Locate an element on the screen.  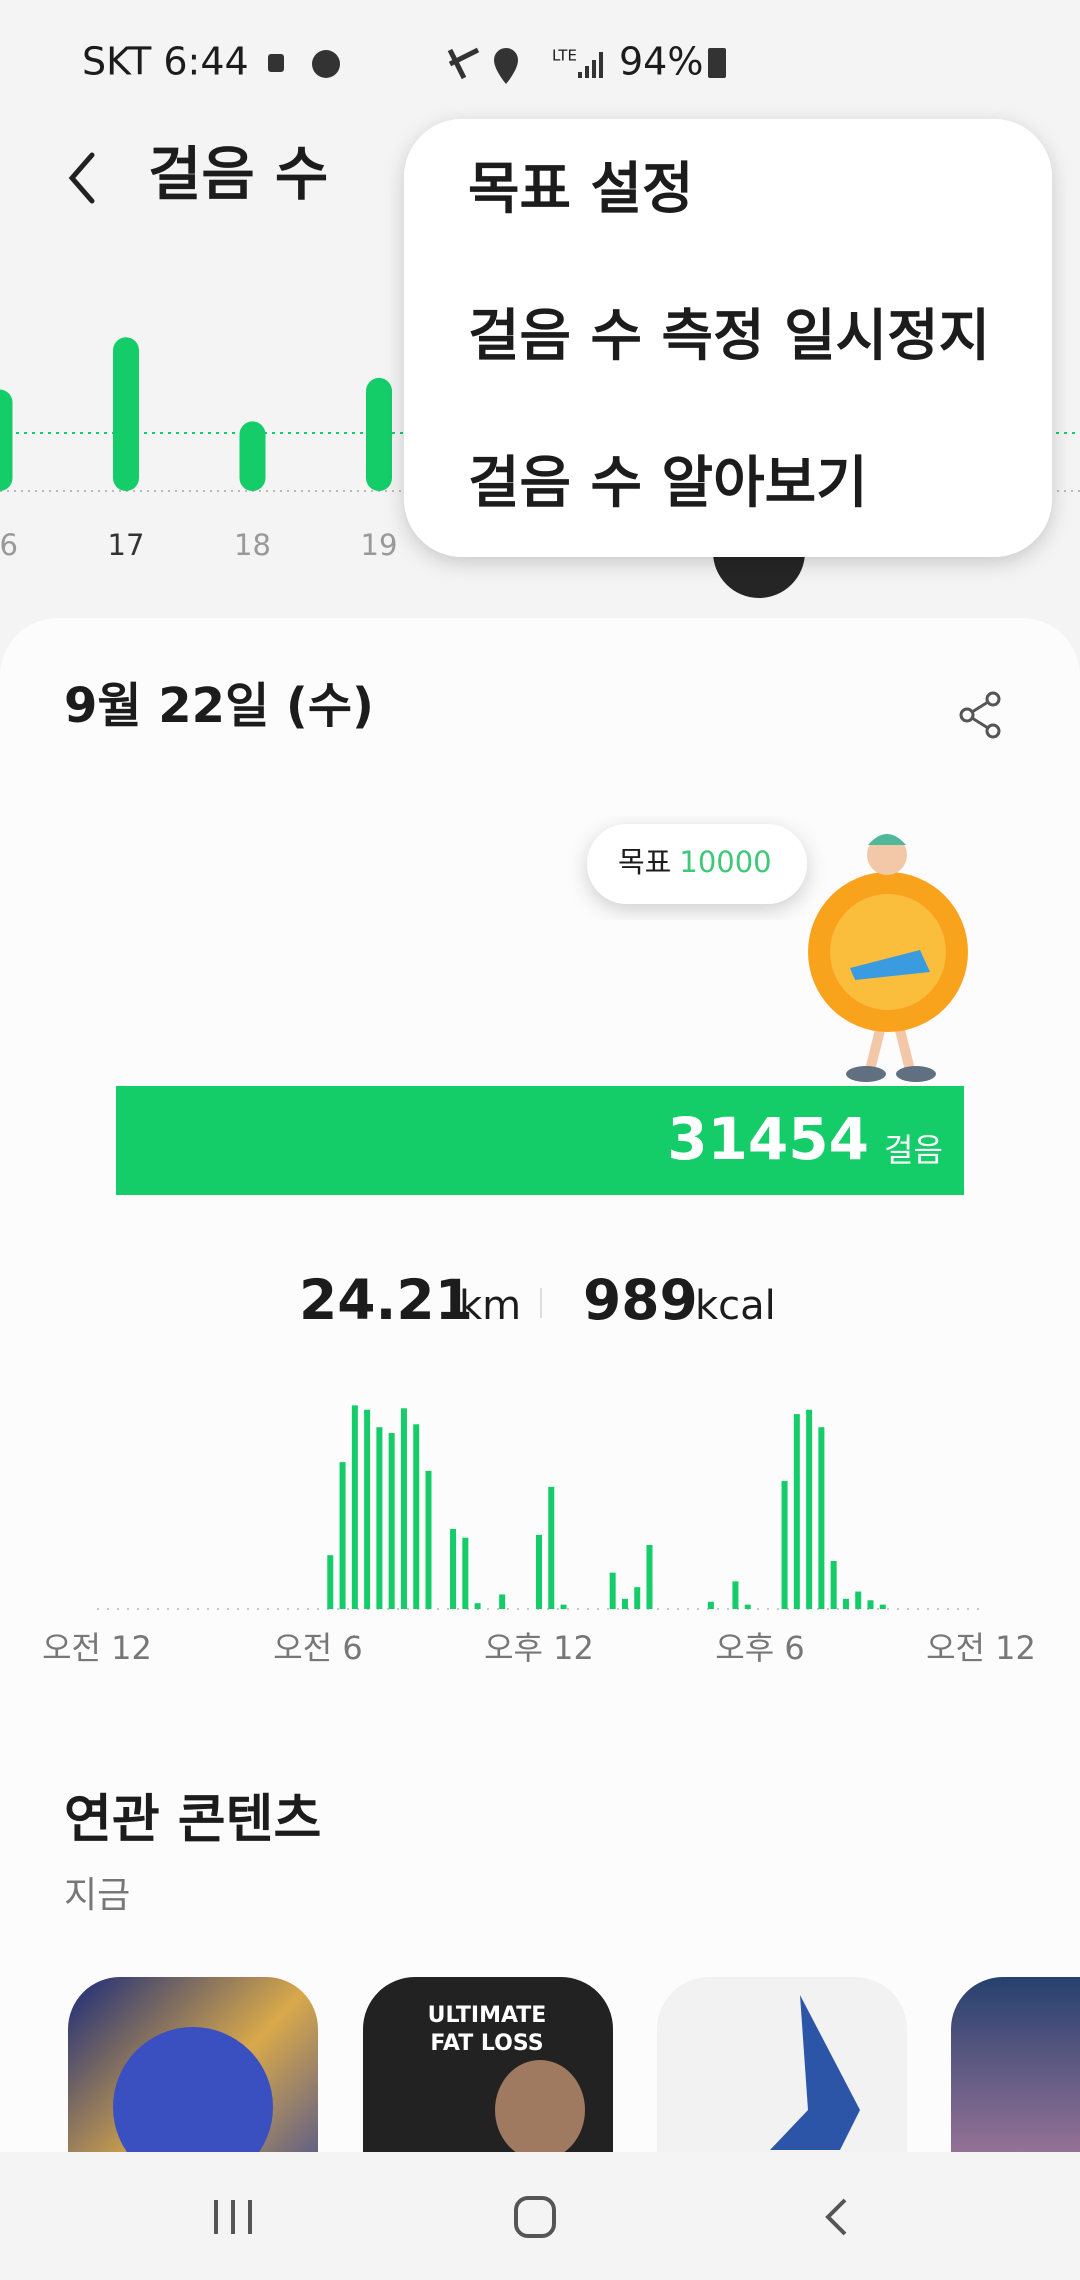
location-icon is located at coordinates (506, 66).